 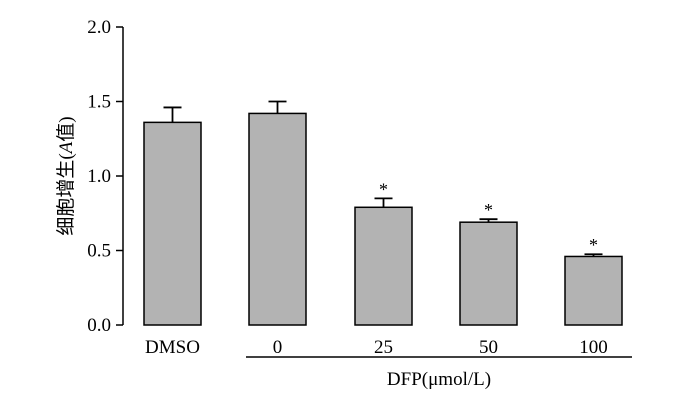 I want to click on y-tick-label: 2.0, so click(x=99, y=27).